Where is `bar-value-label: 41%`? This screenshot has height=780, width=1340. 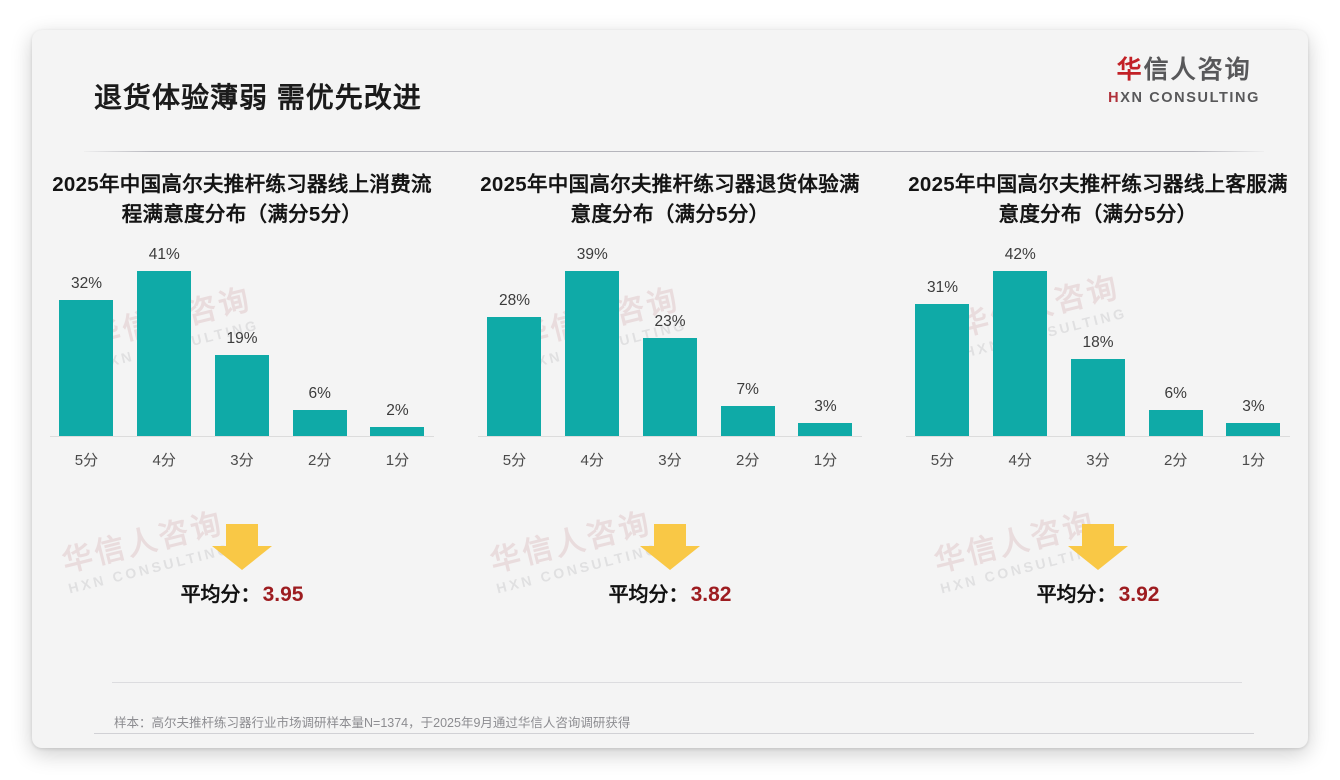 bar-value-label: 41% is located at coordinates (164, 254).